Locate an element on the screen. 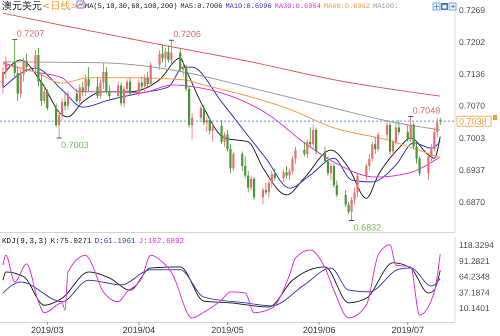 Image resolution: width=500 pixels, height=336 pixels. y-tick-label: 0.7202 is located at coordinates (472, 42).